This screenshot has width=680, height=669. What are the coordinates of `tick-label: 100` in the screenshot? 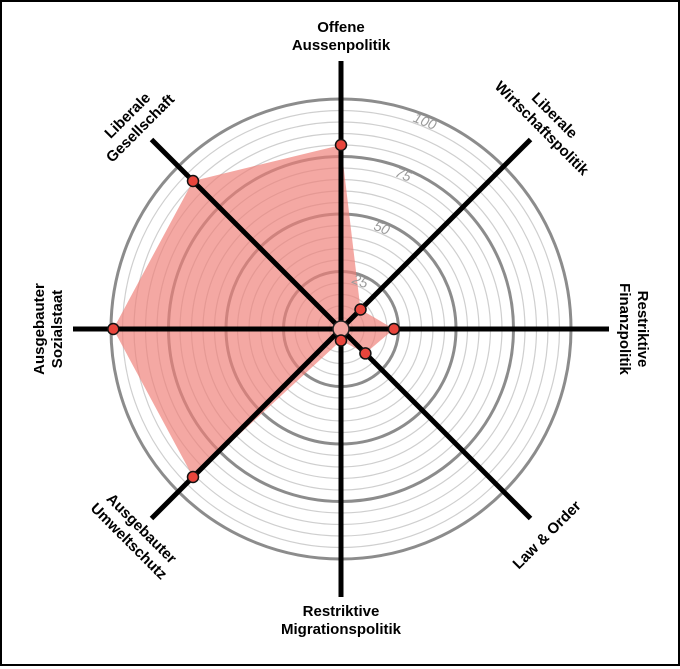 It's located at (425, 121).